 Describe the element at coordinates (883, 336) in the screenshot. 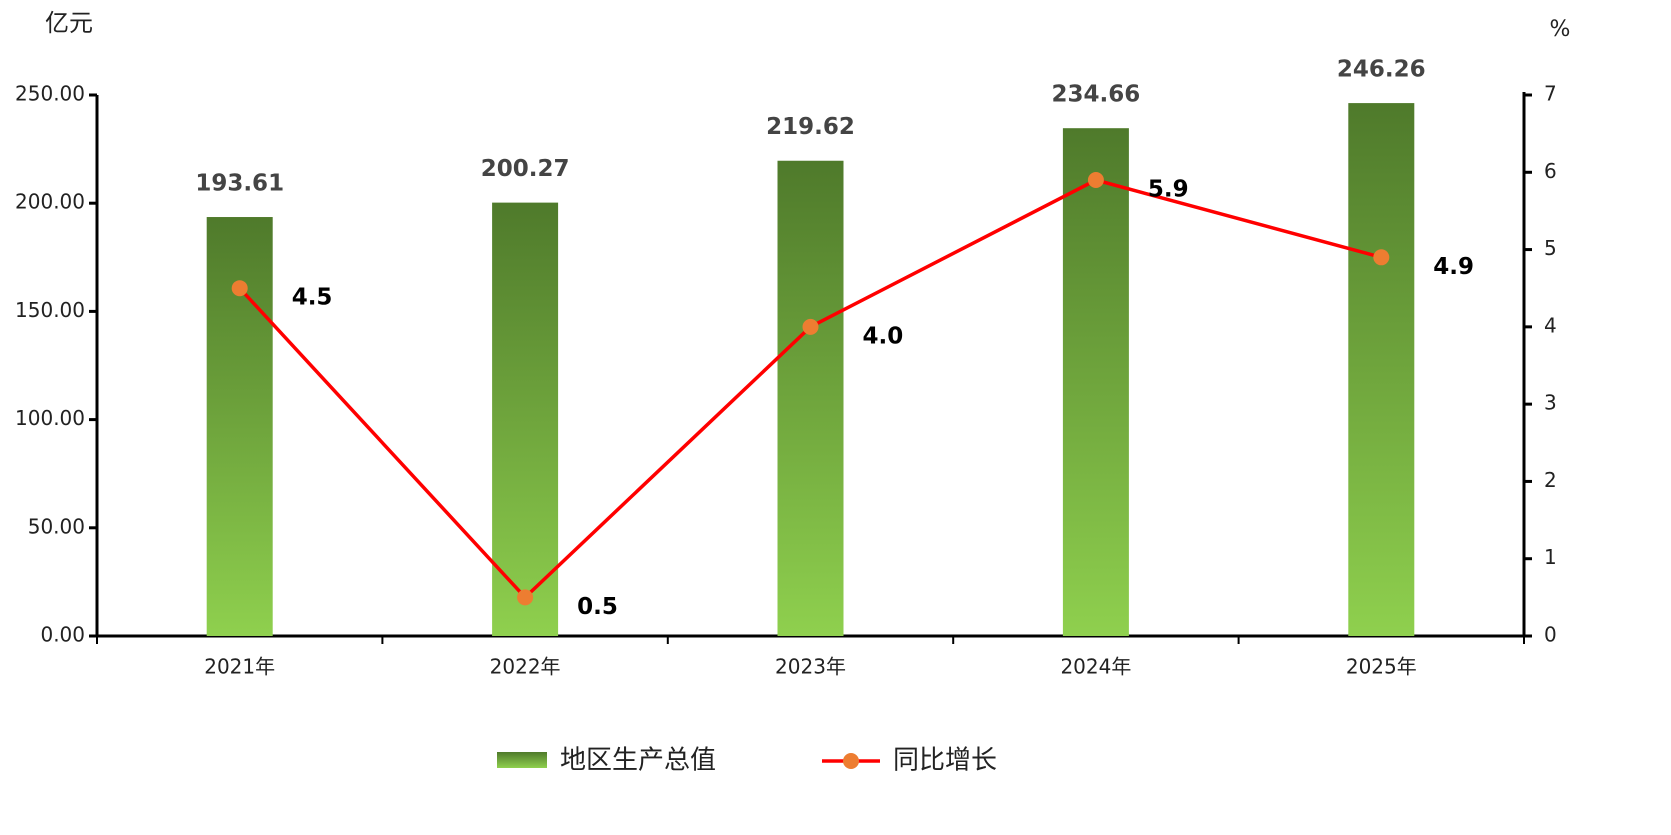

I see `line-value-label: 4.0` at that location.